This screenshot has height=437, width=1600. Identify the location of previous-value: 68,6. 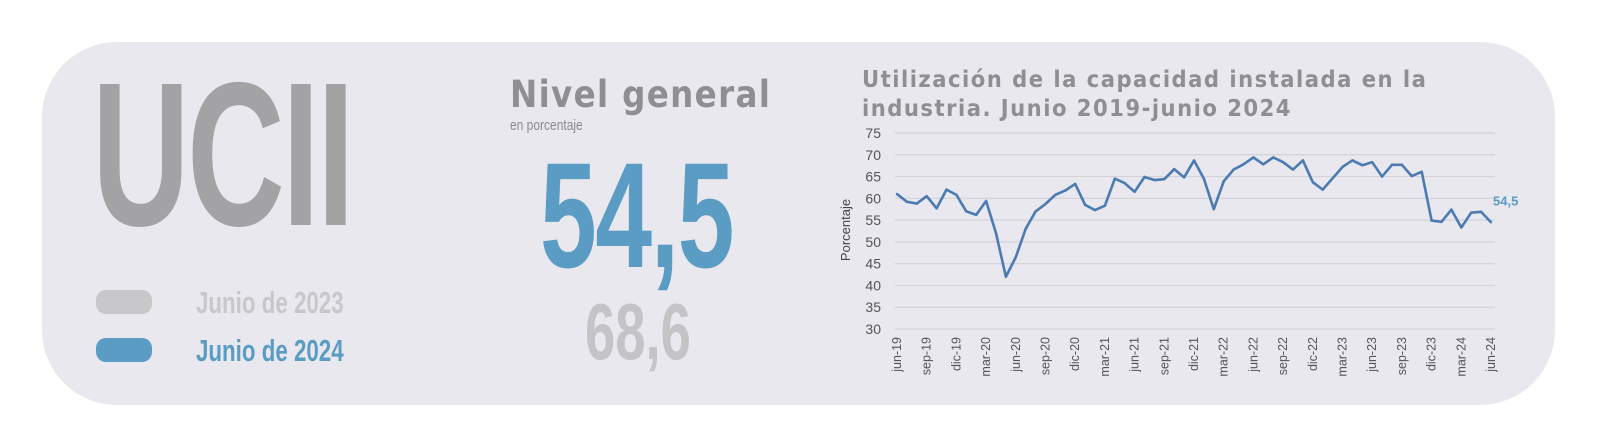
(638, 331).